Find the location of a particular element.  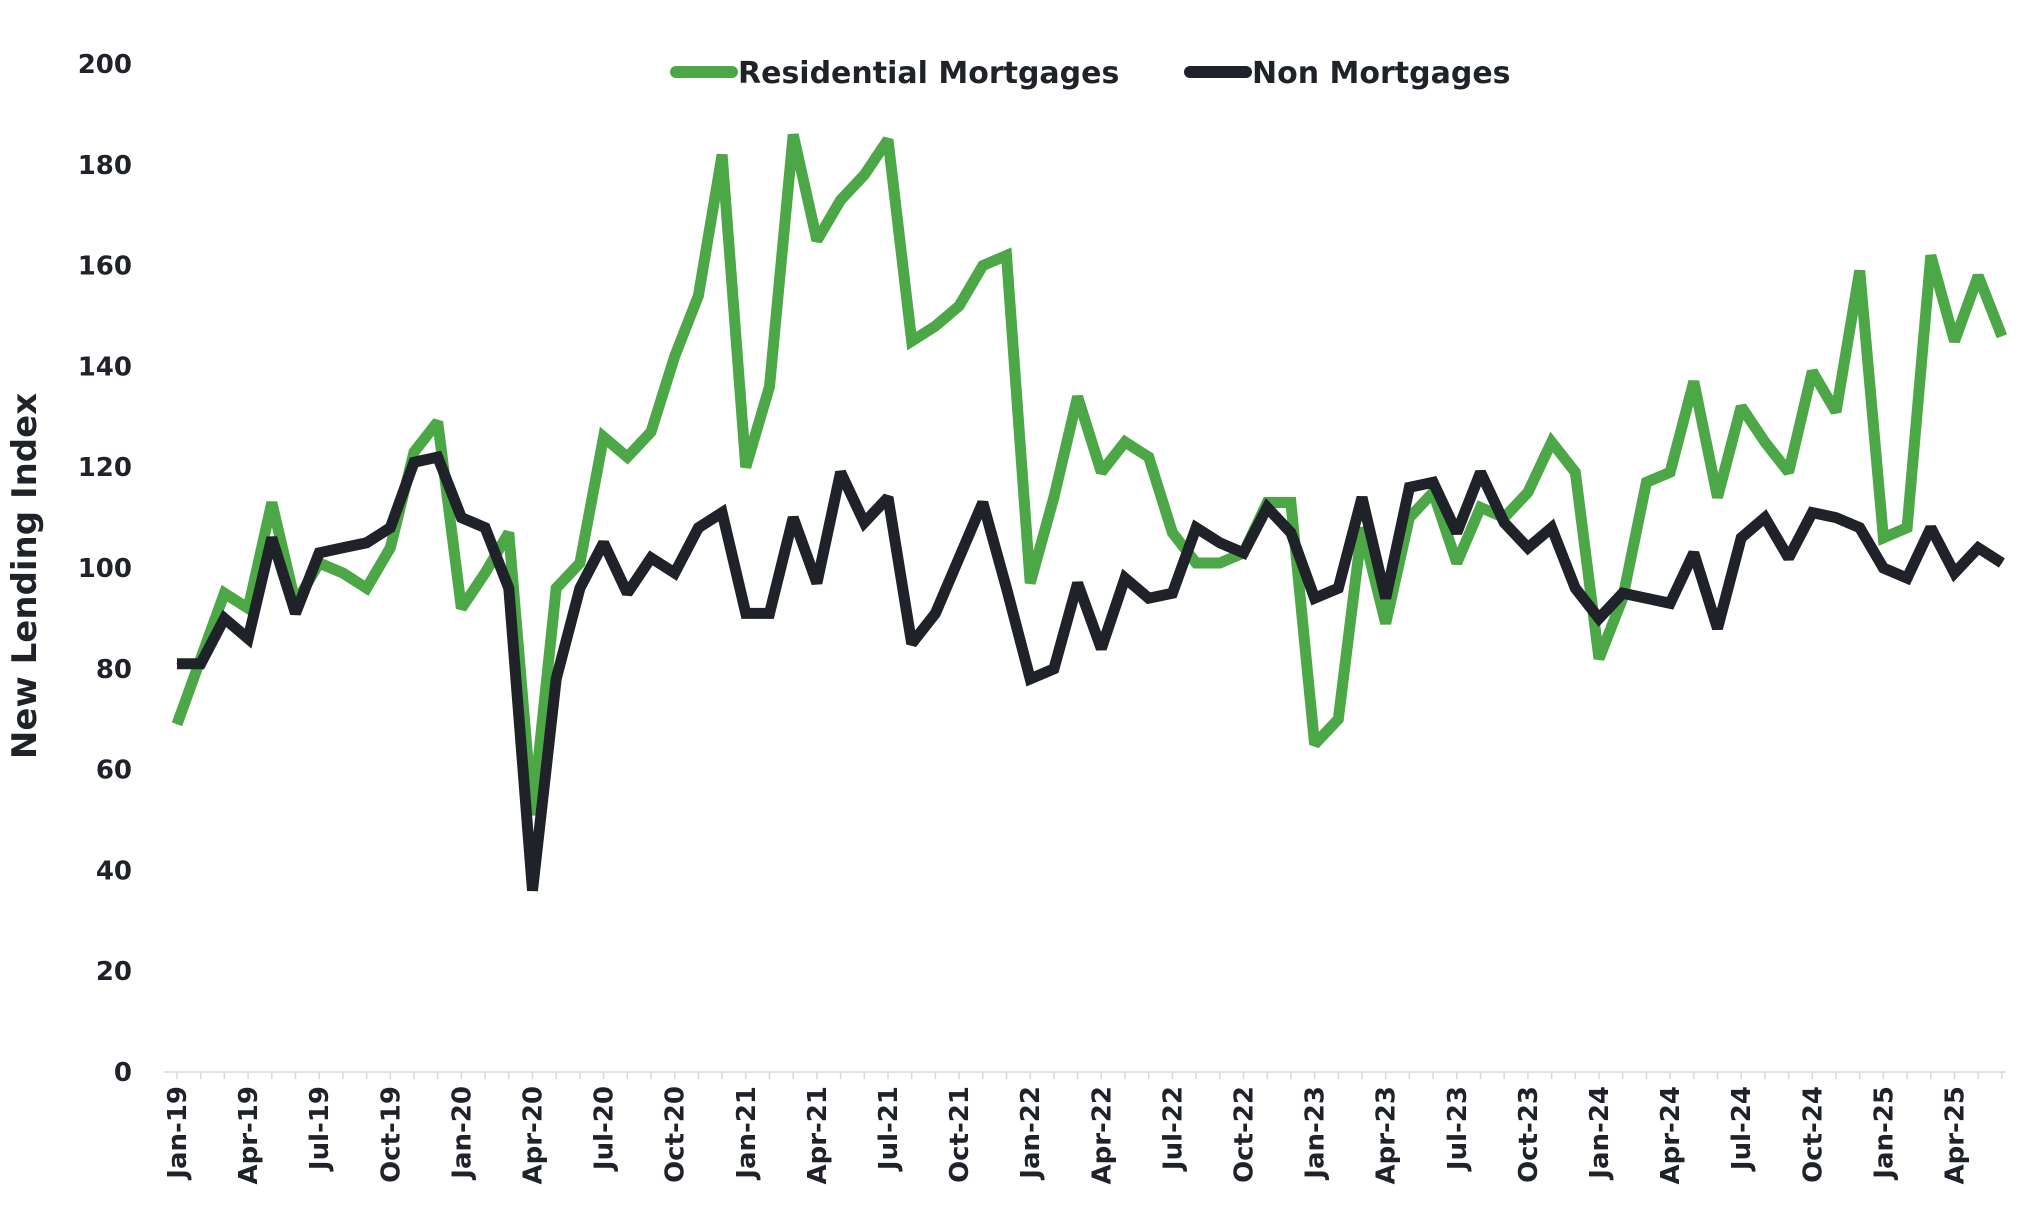

x-tick-label: Jan-24 is located at coordinates (1600, 1133).